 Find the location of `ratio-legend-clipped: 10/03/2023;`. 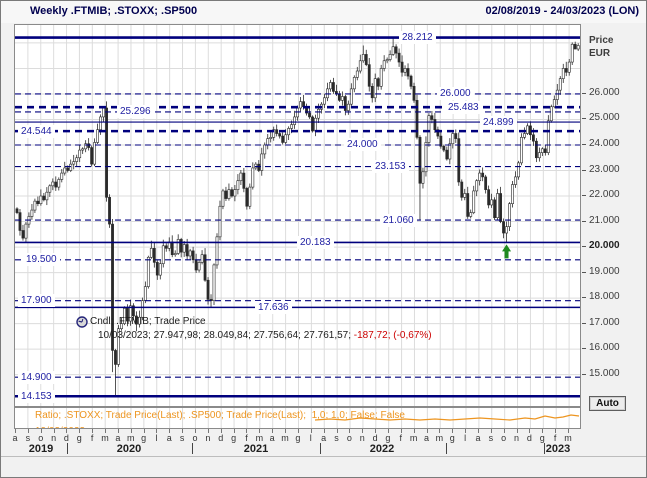

ratio-legend-clipped: 10/03/2023; is located at coordinates (61, 427).